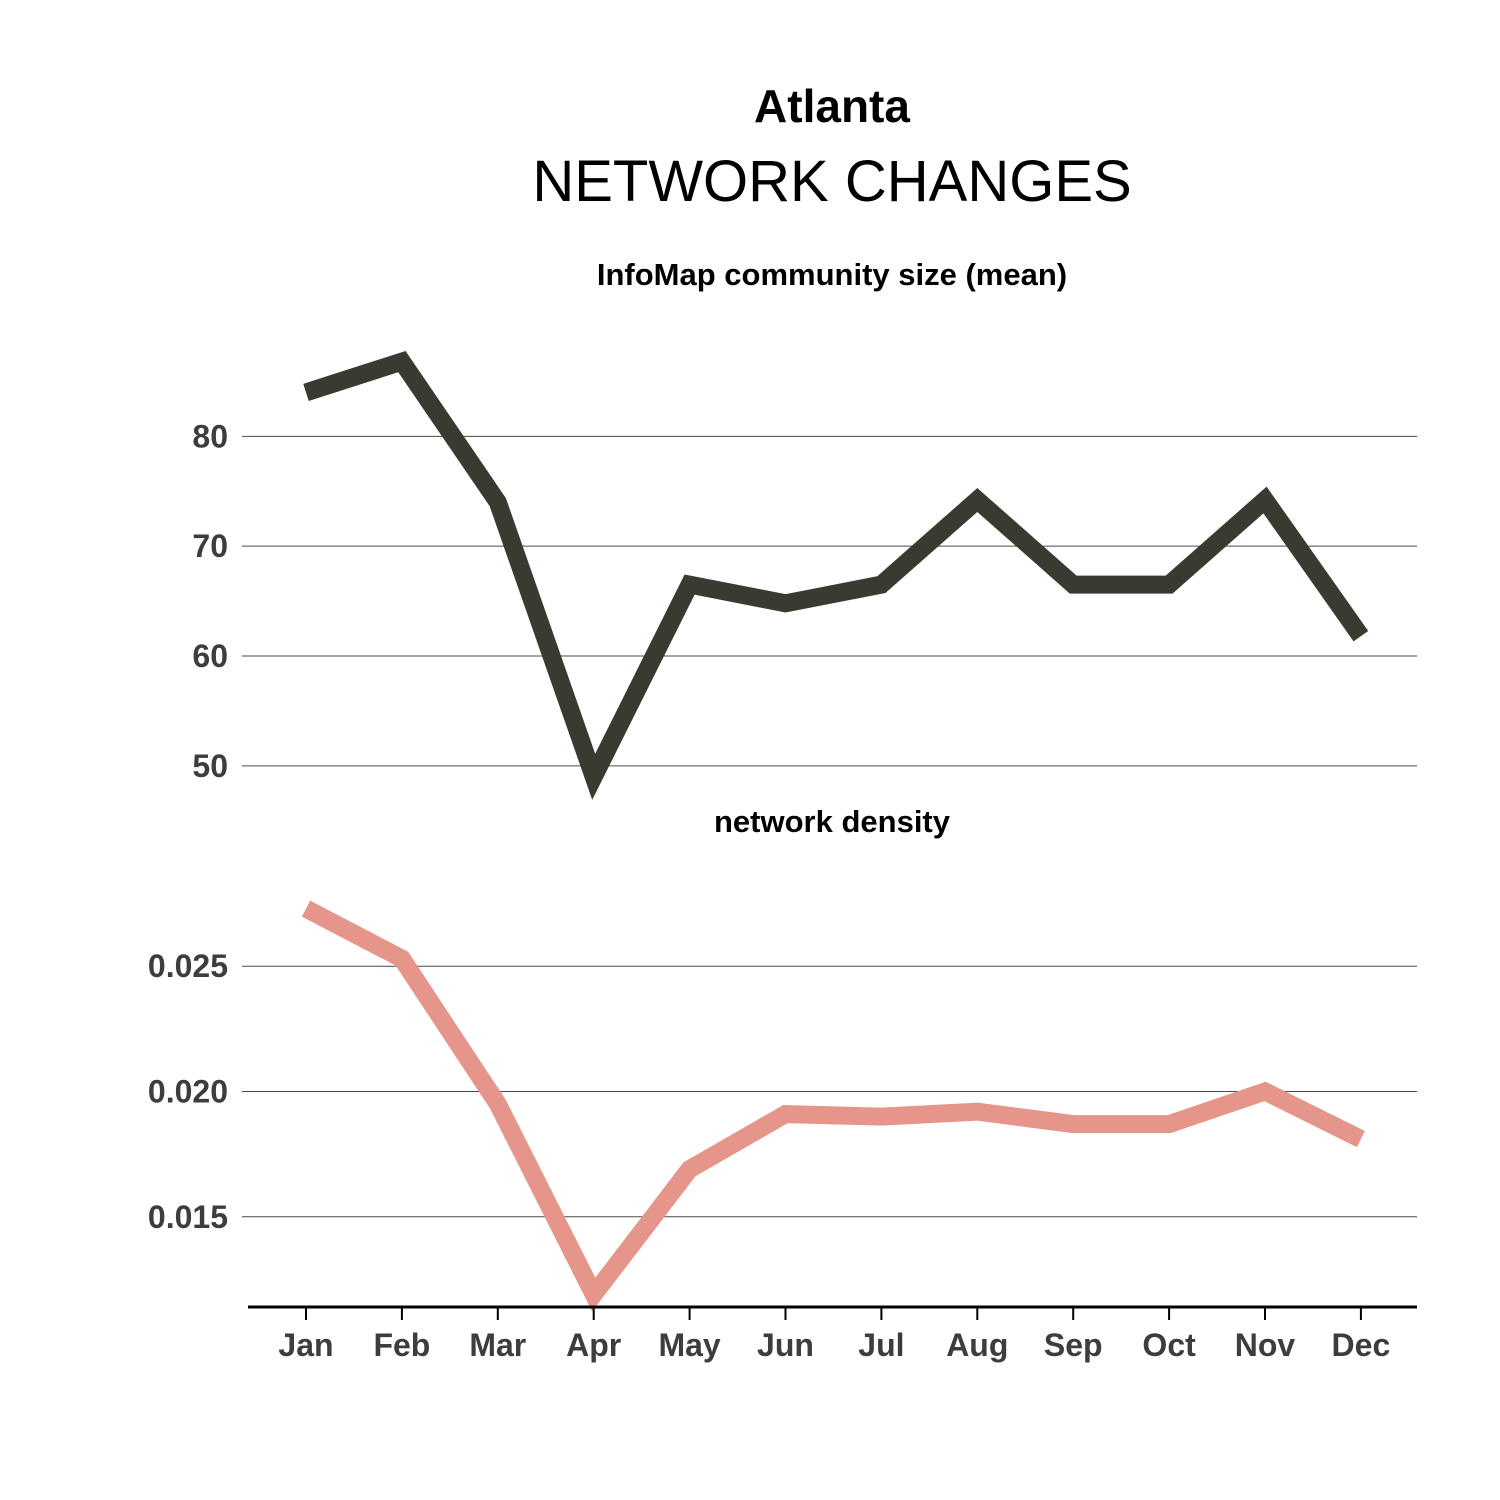 The height and width of the screenshot is (1500, 1500). I want to click on x-tick-label: Aug, so click(977, 1345).